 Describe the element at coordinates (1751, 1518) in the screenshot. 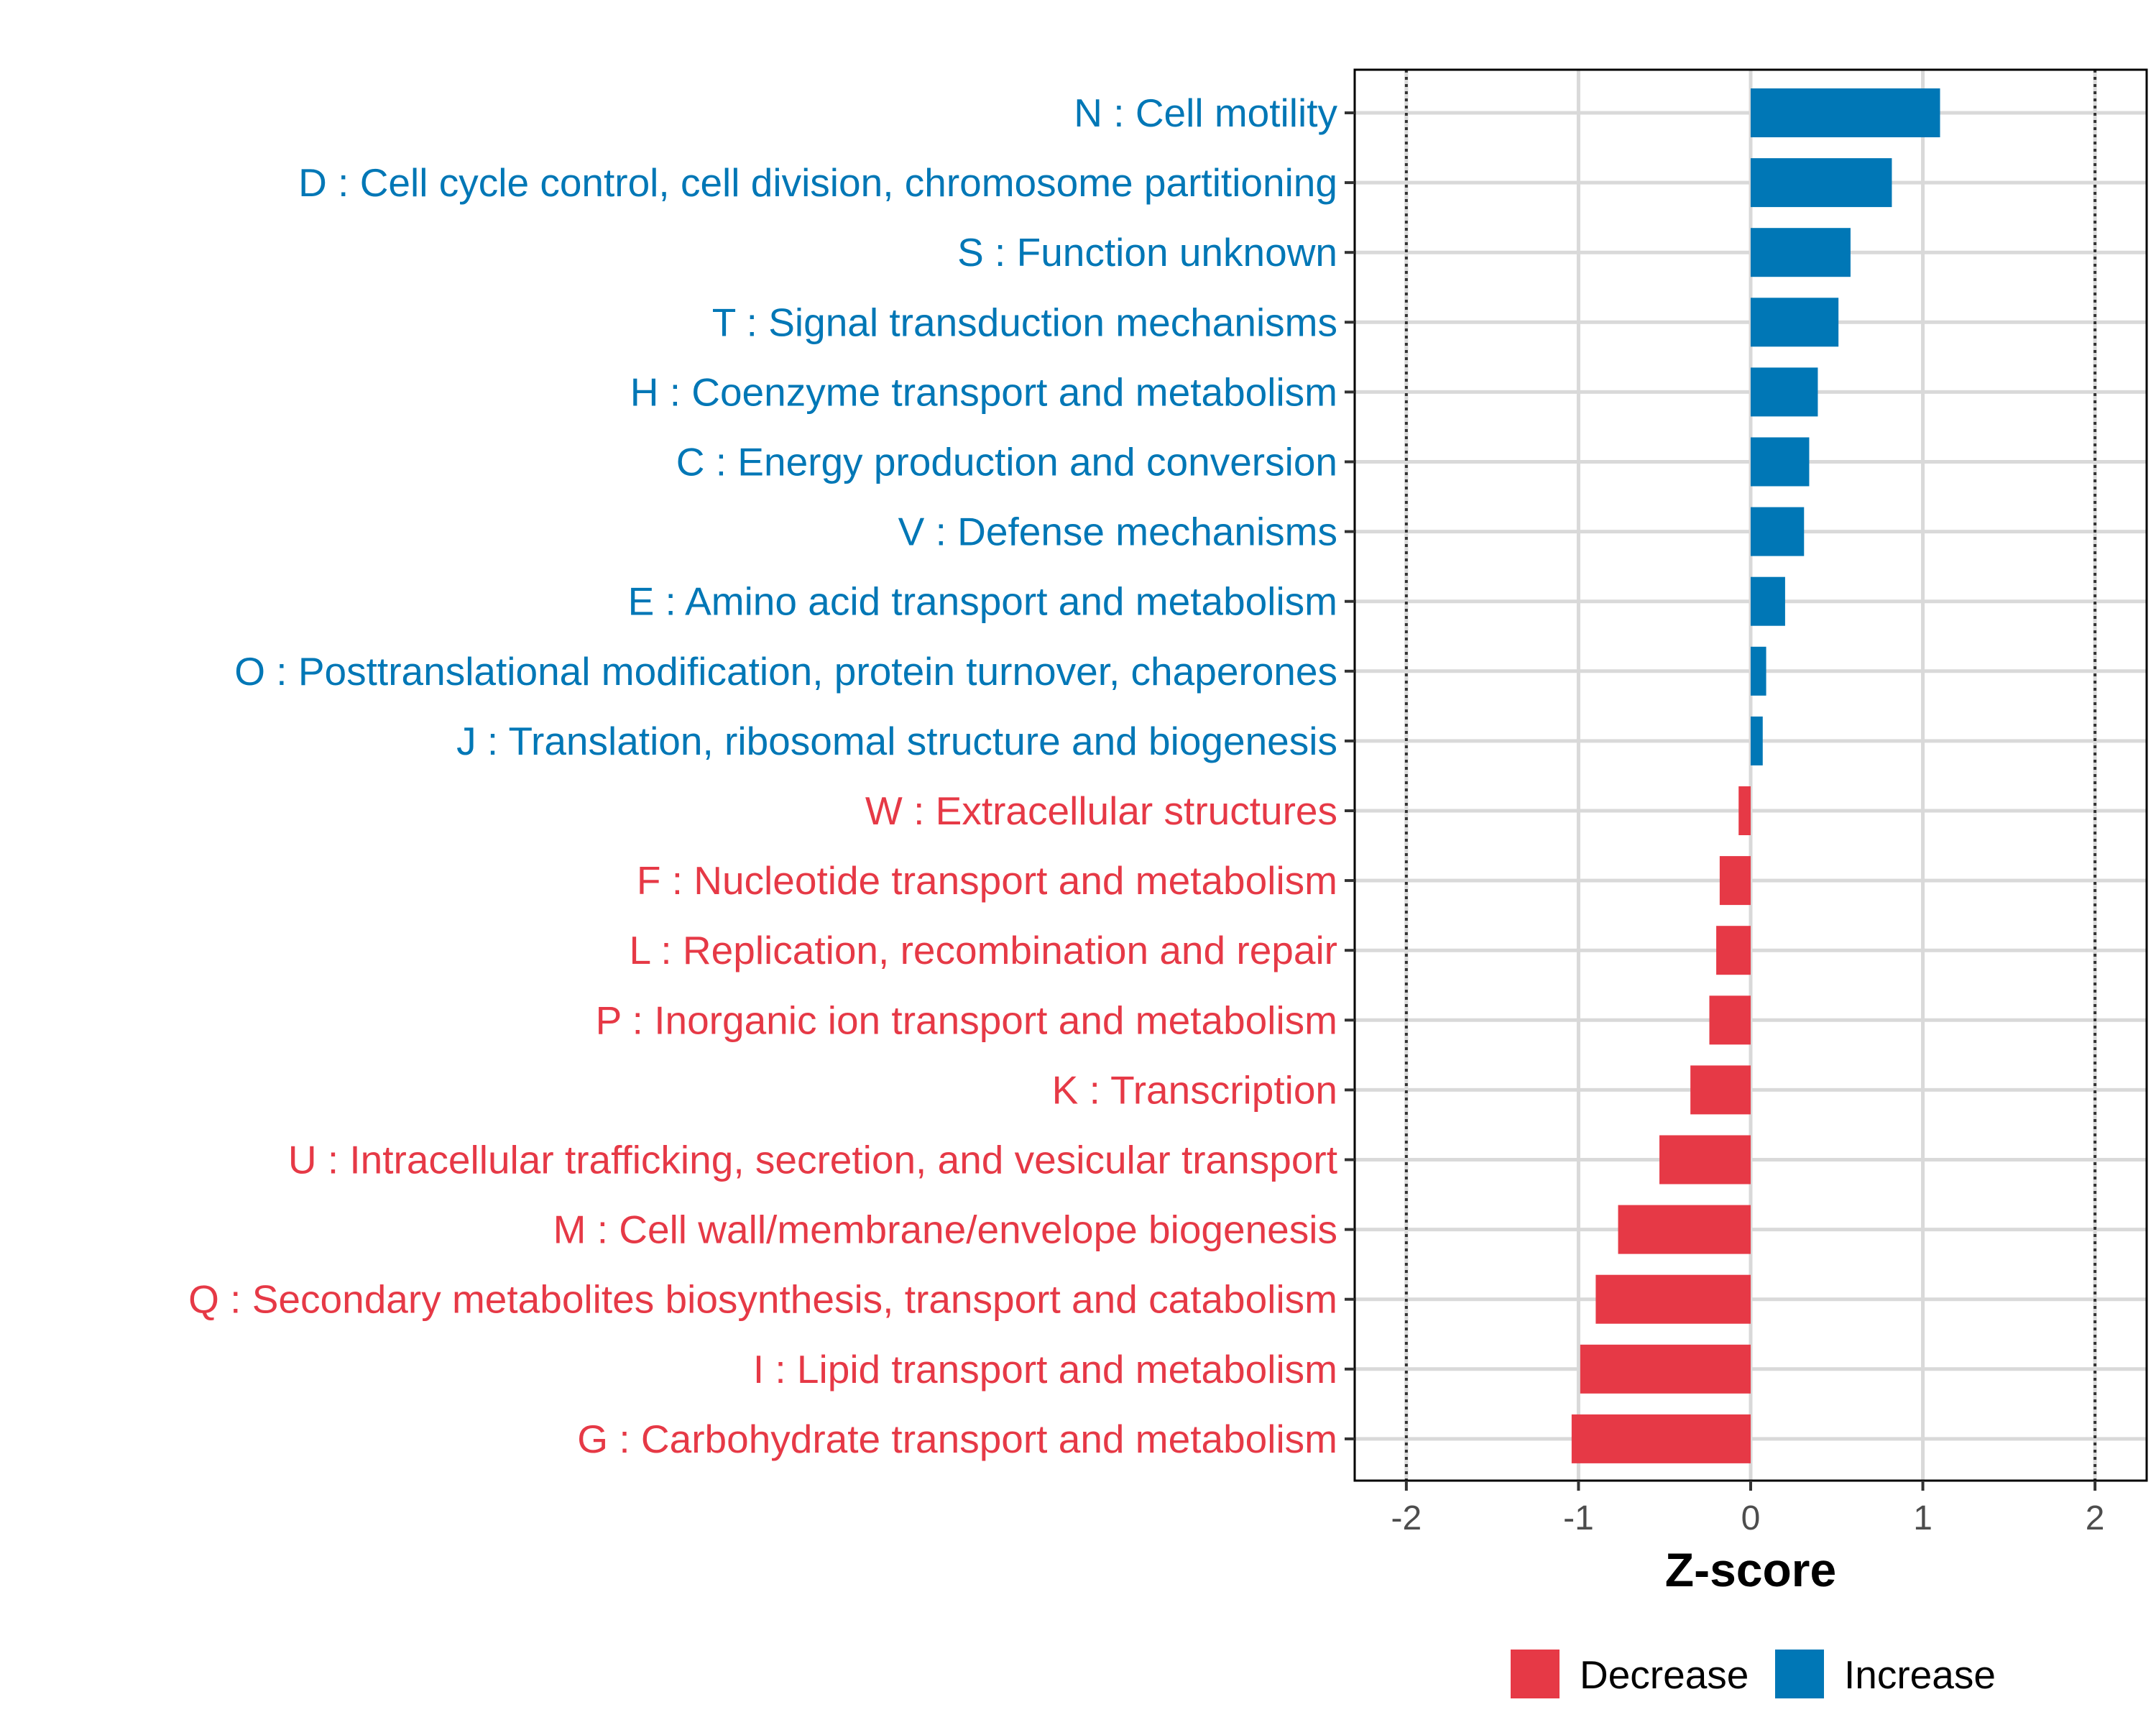

I see `x-tick-label: 0` at that location.